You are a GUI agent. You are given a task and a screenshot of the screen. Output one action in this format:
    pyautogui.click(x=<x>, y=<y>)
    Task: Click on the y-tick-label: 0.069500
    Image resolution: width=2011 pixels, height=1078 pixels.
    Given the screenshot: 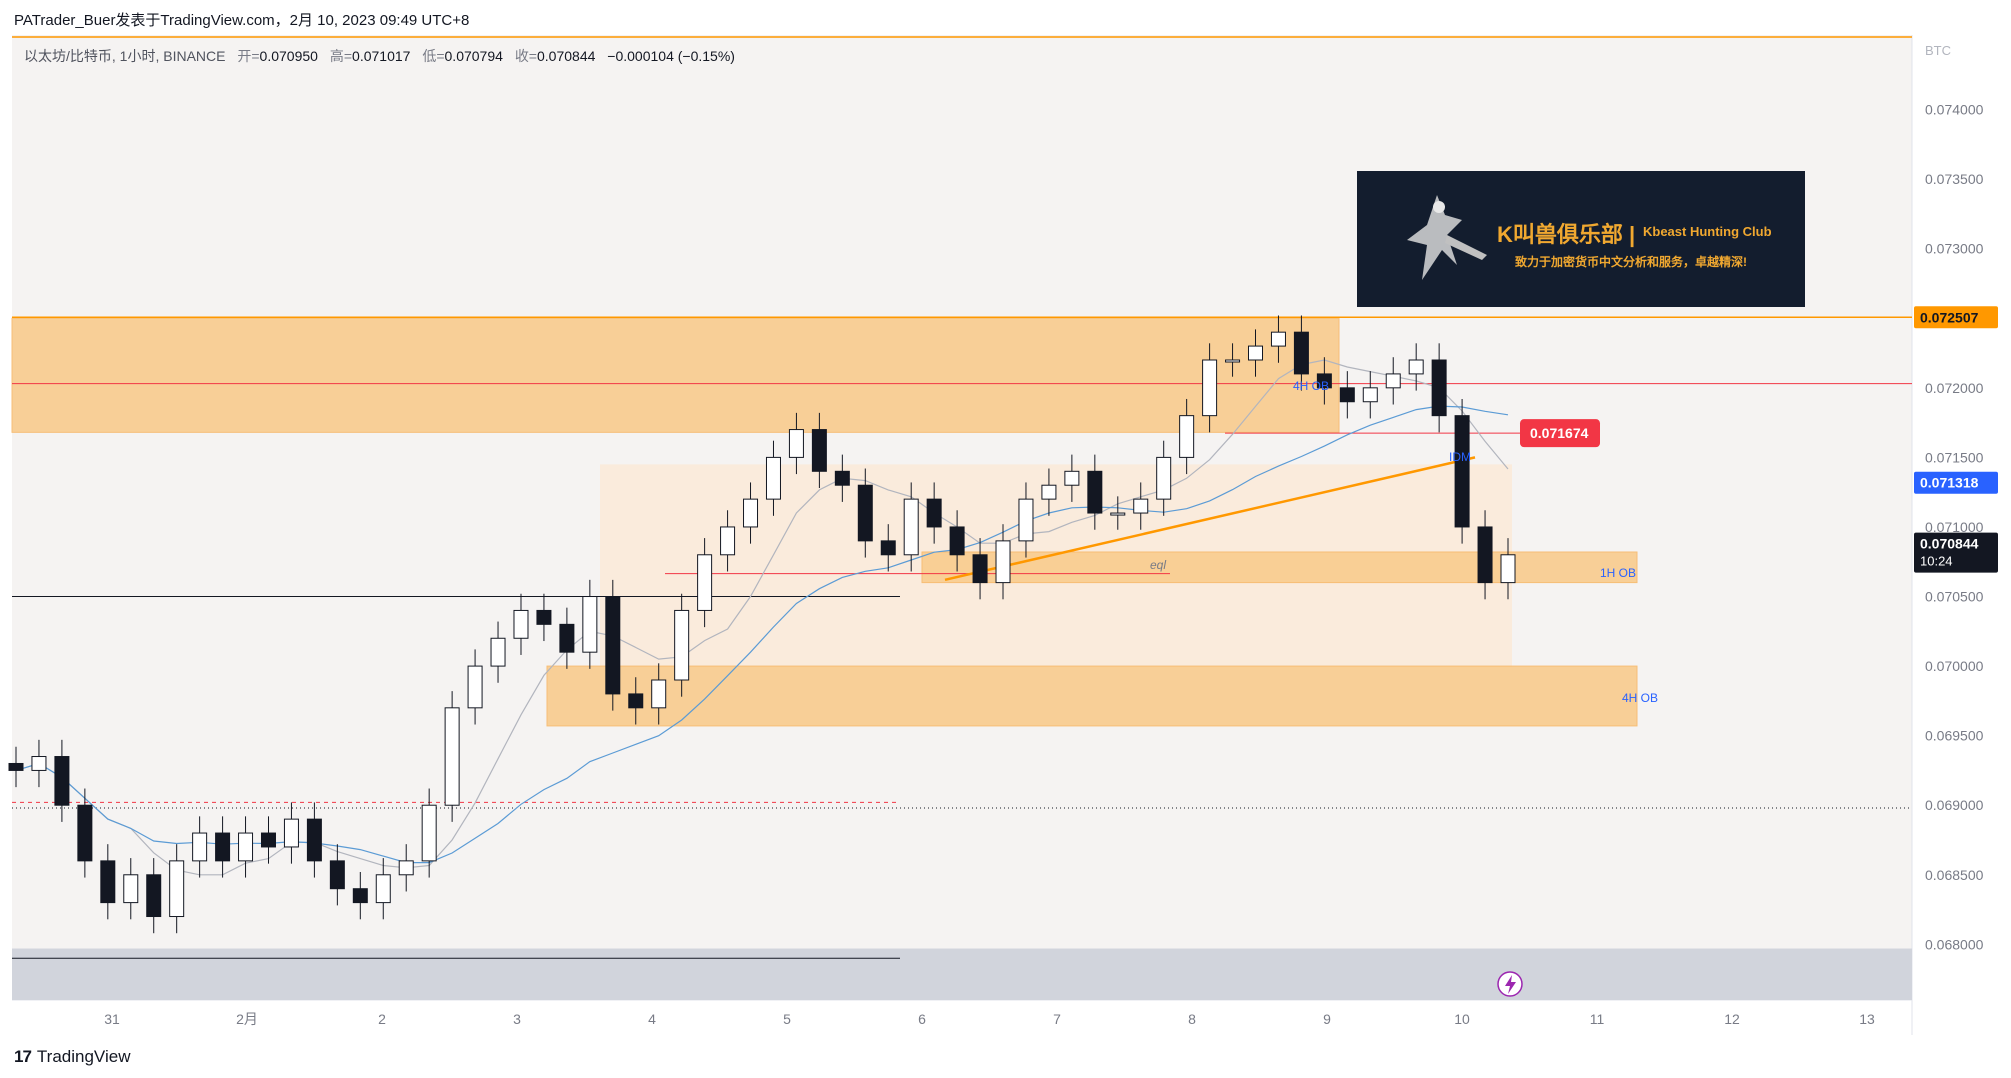 What is the action you would take?
    pyautogui.click(x=1954, y=736)
    